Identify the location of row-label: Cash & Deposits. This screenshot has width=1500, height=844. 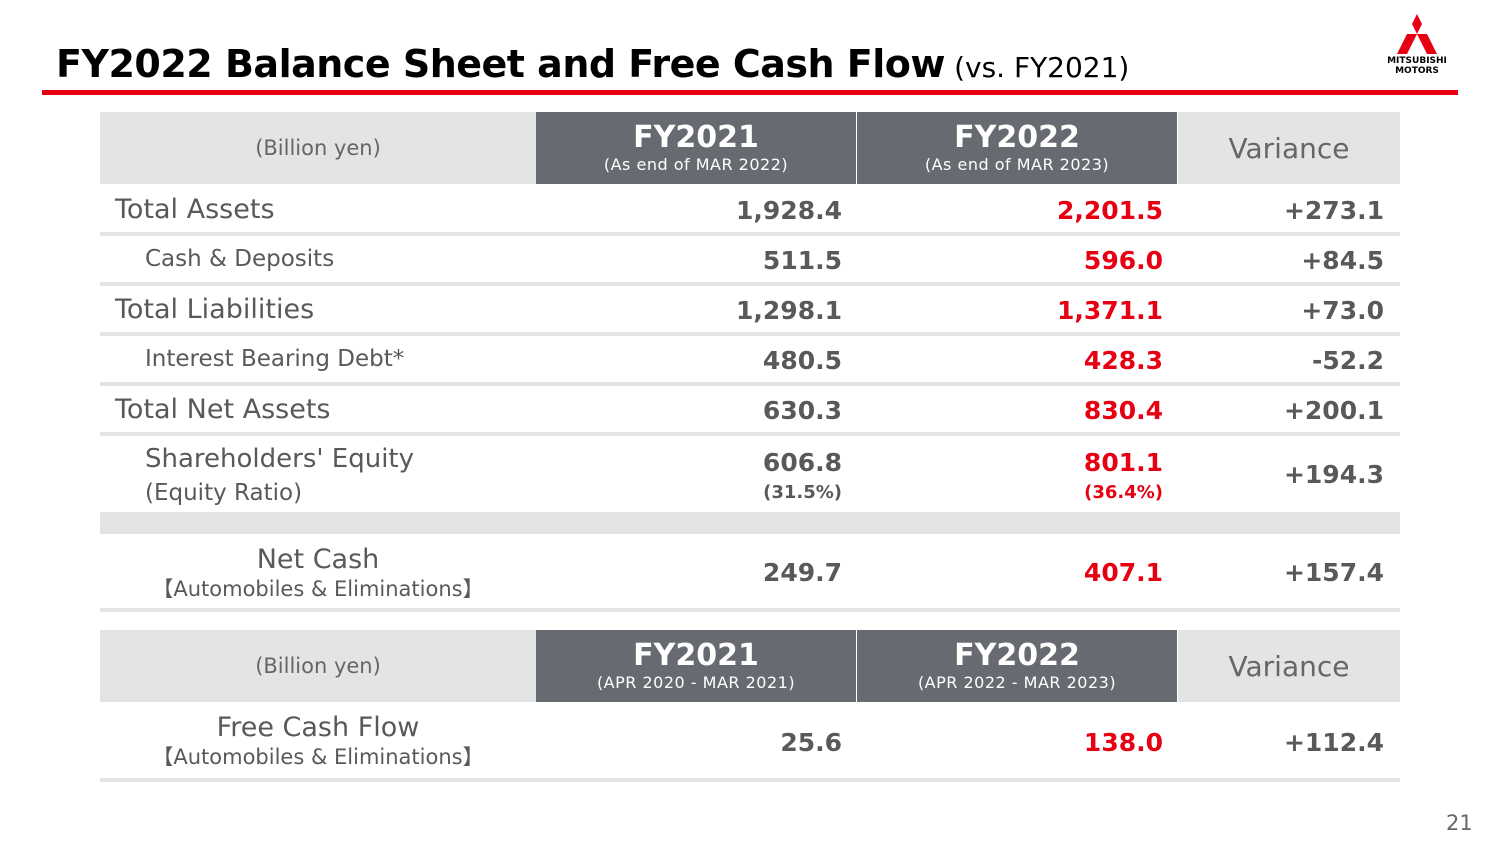
(240, 259).